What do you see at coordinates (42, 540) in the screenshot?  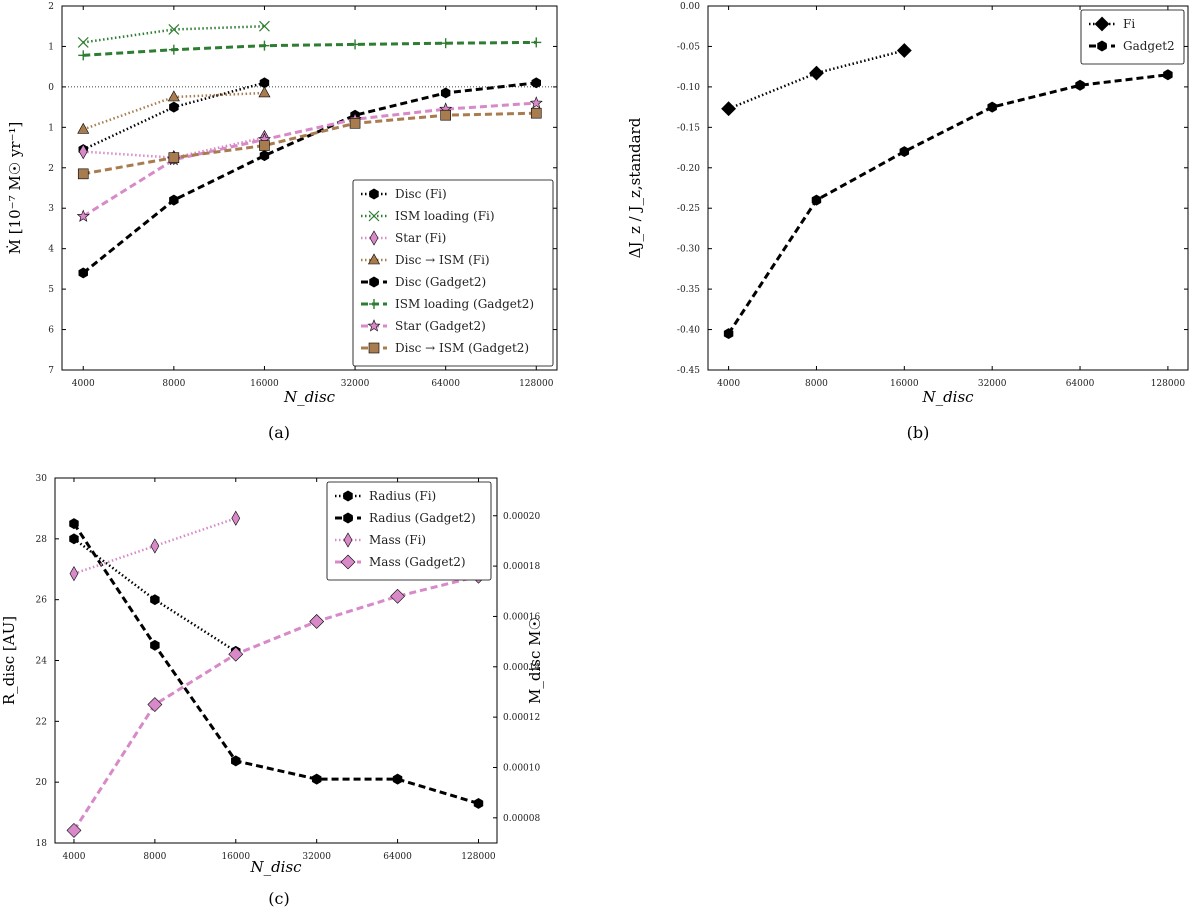 I see `y-tick-label-c: 28` at bounding box center [42, 540].